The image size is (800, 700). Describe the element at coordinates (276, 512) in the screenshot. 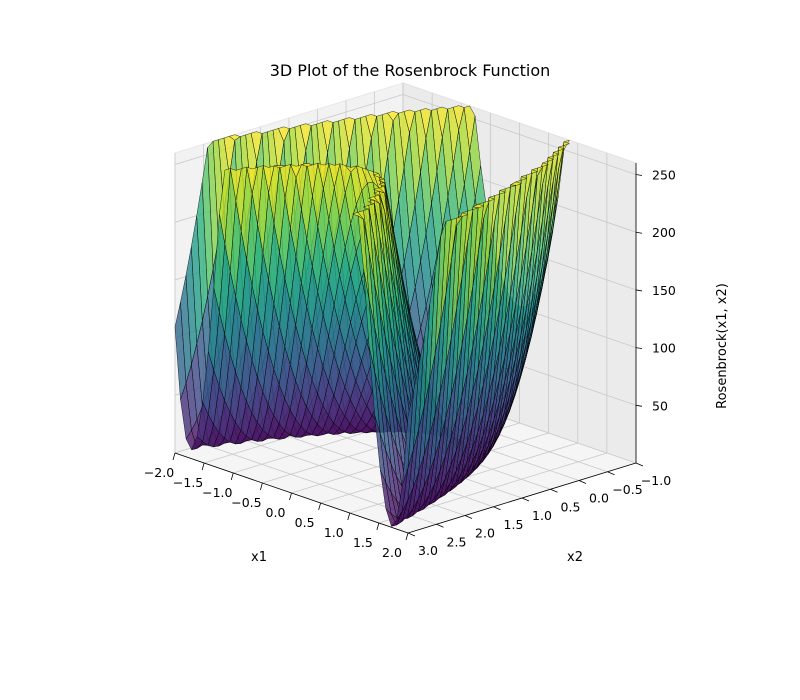

I see `x-tick-label: 0.0` at that location.